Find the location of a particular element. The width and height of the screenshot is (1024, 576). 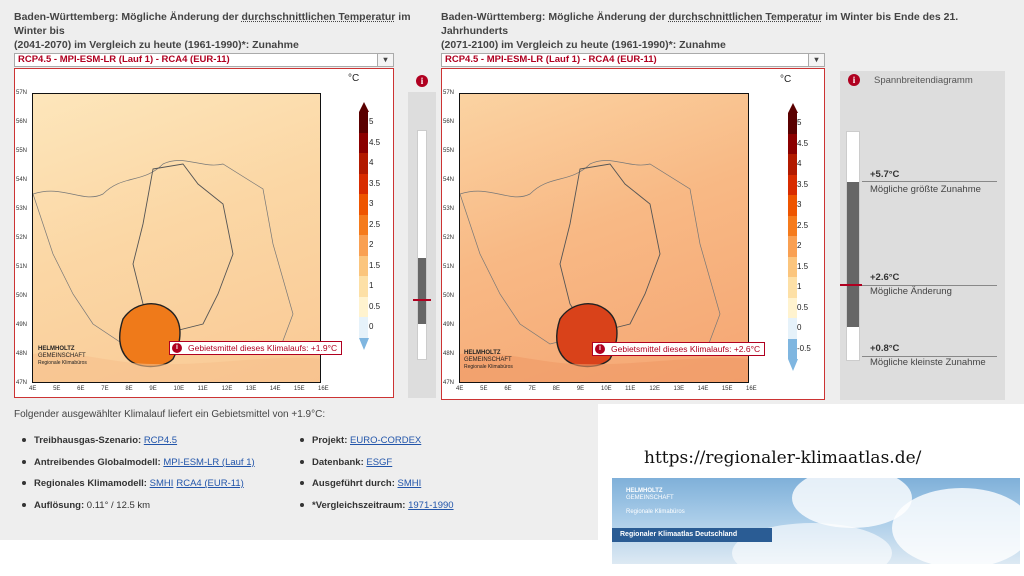

left-mean-tooltip: i Gebietsmittel dieses Klimalaufs: +1.9°C is located at coordinates (256, 348).